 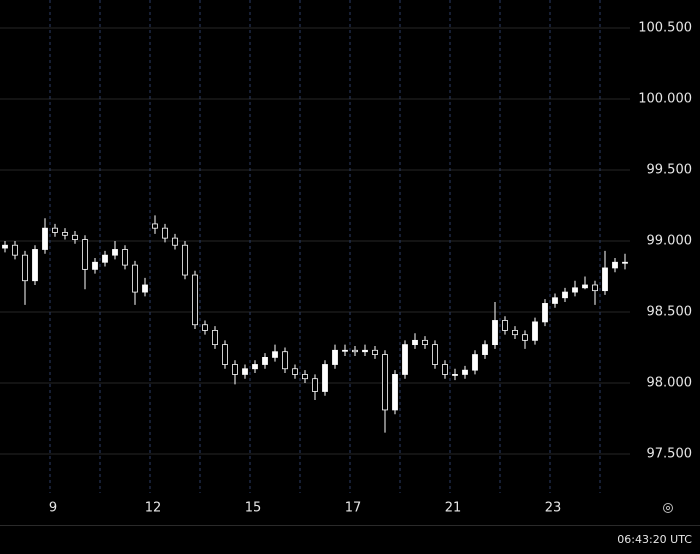 I want to click on x-tick-label: 17, so click(x=353, y=508).